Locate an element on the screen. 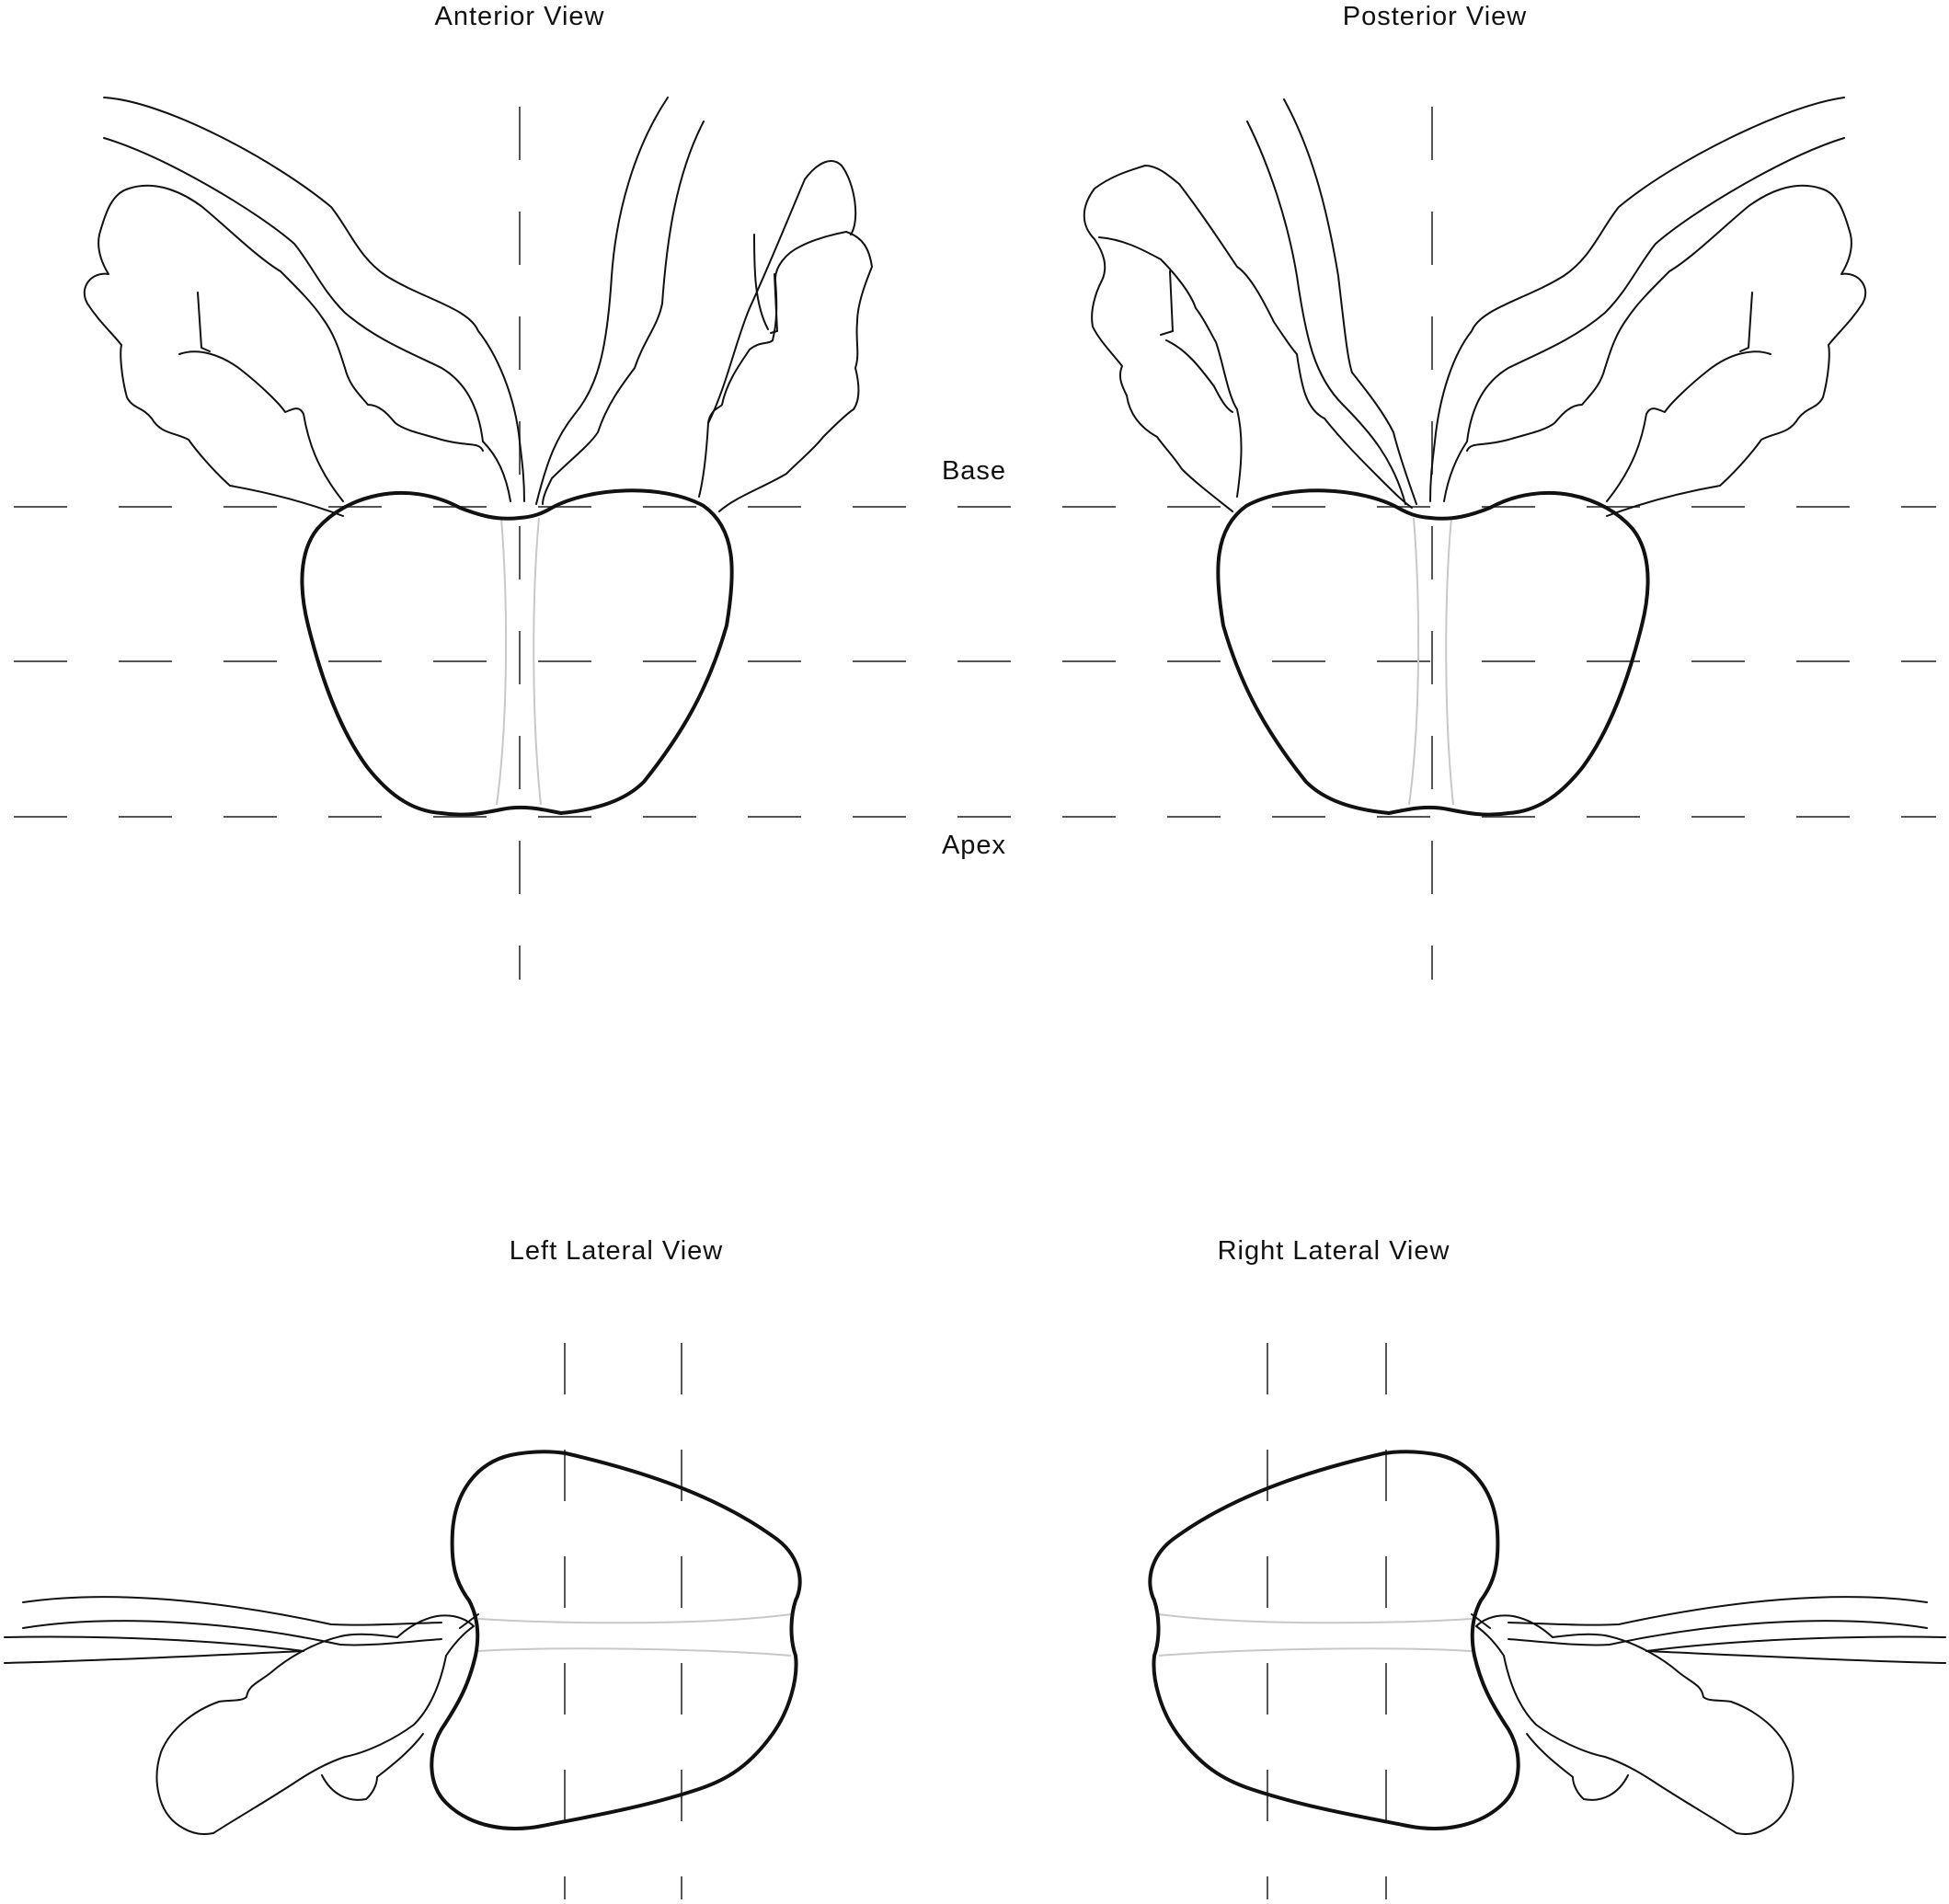  anterior-left-vas-deferens-inner is located at coordinates (307, 319).